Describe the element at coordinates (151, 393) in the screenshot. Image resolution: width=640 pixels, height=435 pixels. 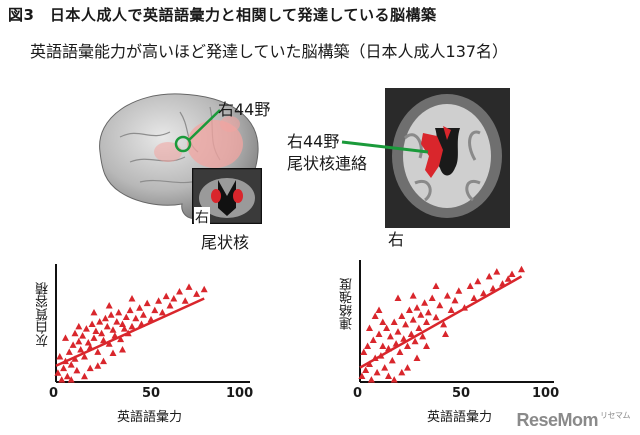
I see `chart1-xtick-50: 50` at that location.